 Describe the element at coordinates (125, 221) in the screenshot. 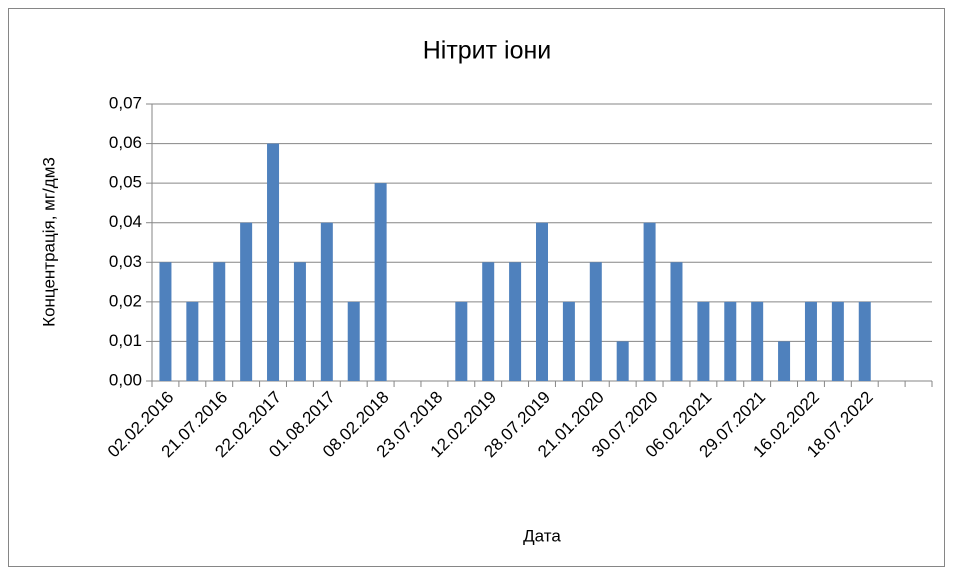

I see `y-tick-label: 0,04` at that location.